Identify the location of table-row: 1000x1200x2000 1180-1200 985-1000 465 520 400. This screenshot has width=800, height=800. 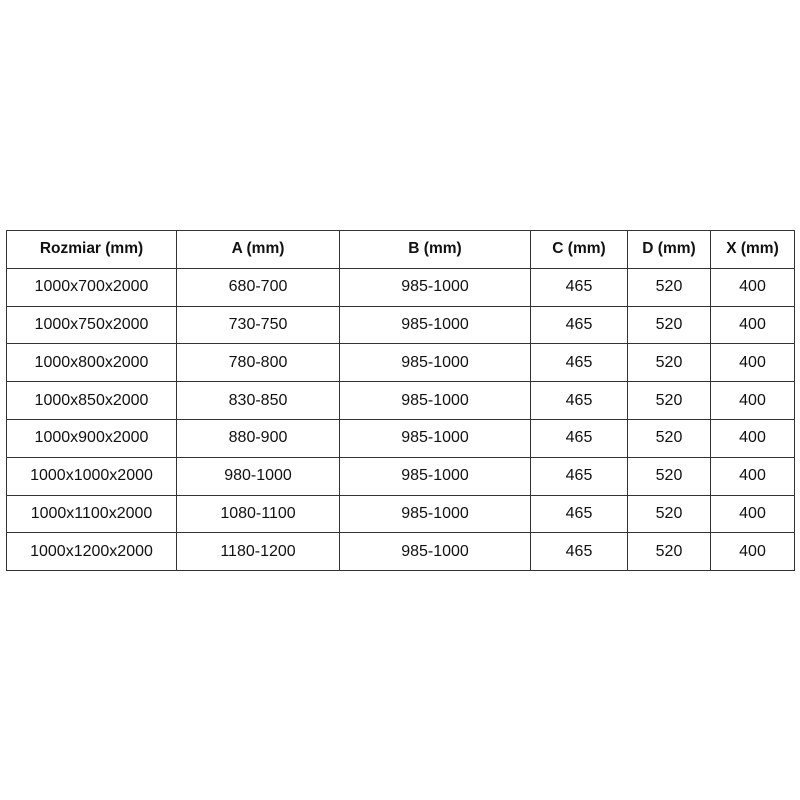
(400, 552).